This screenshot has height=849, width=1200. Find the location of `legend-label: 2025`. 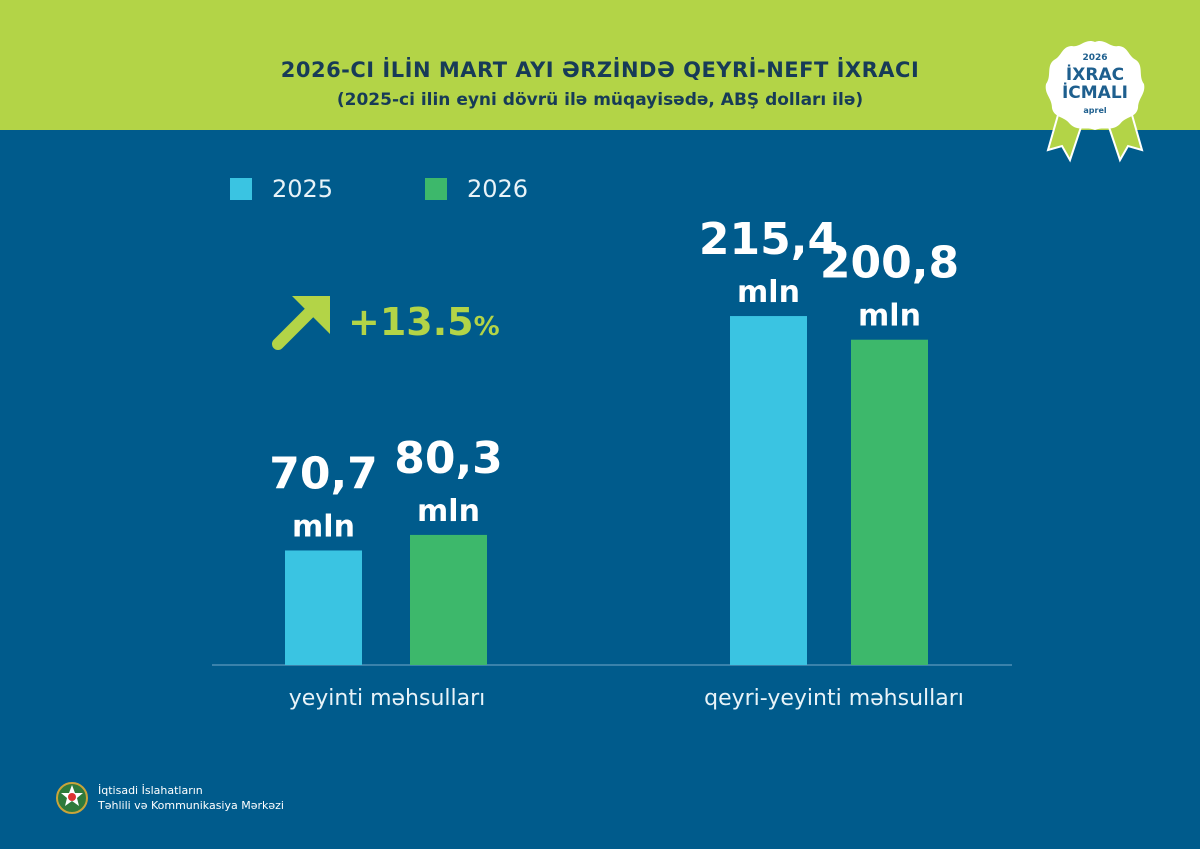

legend-label: 2025 is located at coordinates (303, 189).